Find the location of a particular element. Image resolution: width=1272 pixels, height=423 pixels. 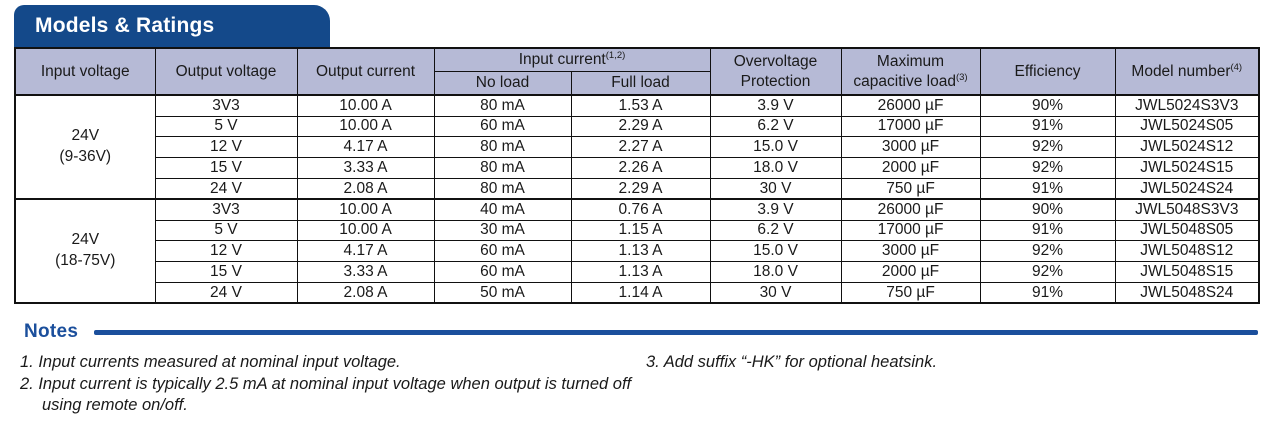

section-tab: Models & Ratings is located at coordinates (172, 26).